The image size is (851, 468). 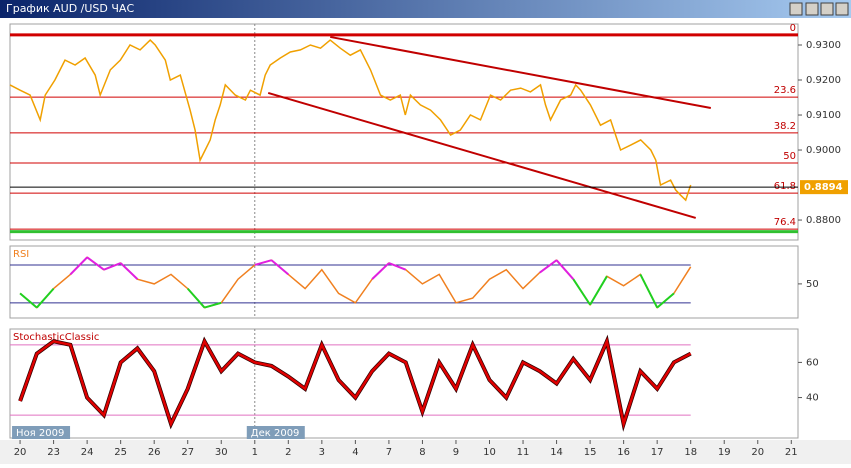 What do you see at coordinates (404, 232) in the screenshot?
I see `fib-base` at bounding box center [404, 232].